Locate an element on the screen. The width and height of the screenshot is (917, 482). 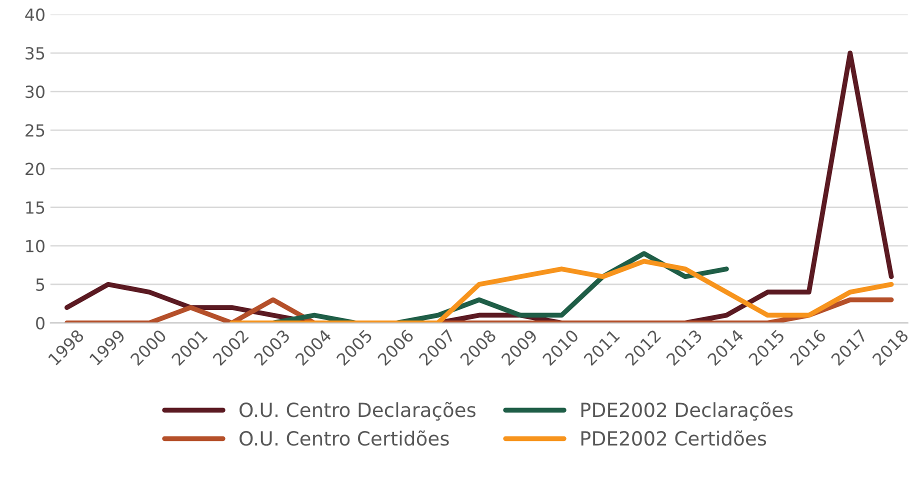
y-tick-label: 5 is located at coordinates (40, 284).